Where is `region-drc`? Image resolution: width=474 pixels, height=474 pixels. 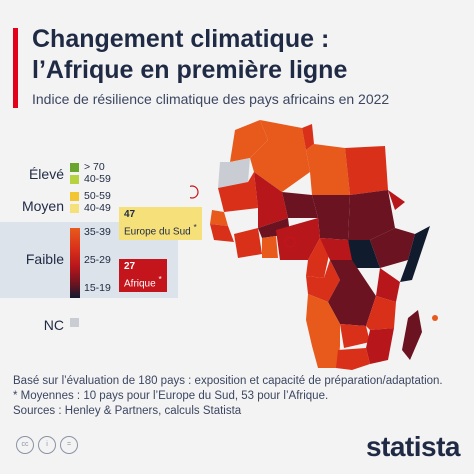 region-drc is located at coordinates (352, 293).